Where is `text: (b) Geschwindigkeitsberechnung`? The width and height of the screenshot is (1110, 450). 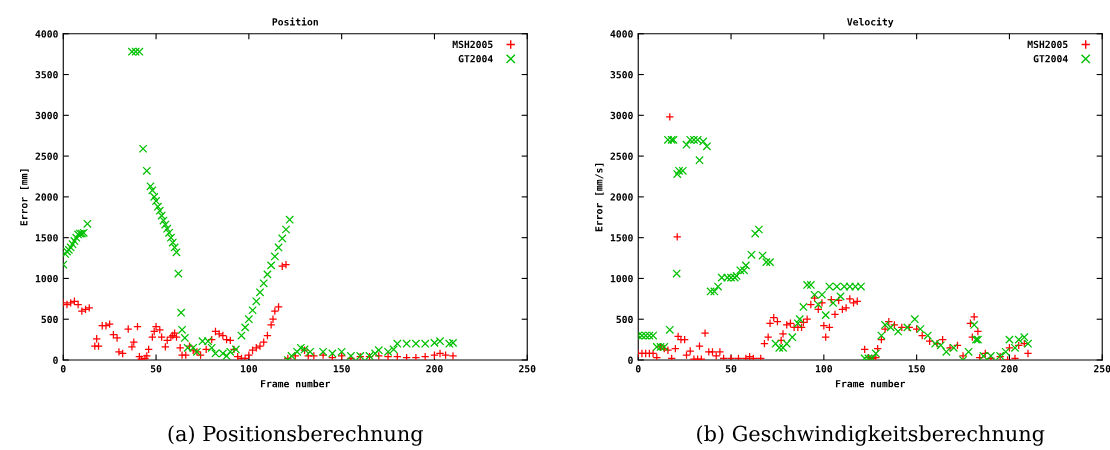 text: (b) Geschwindigkeitsberechnung is located at coordinates (871, 435).